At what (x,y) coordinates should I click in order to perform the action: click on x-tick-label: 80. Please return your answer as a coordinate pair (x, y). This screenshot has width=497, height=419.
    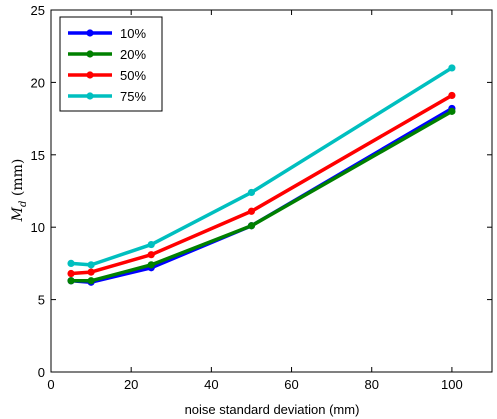
    Looking at the image, I should click on (371, 384).